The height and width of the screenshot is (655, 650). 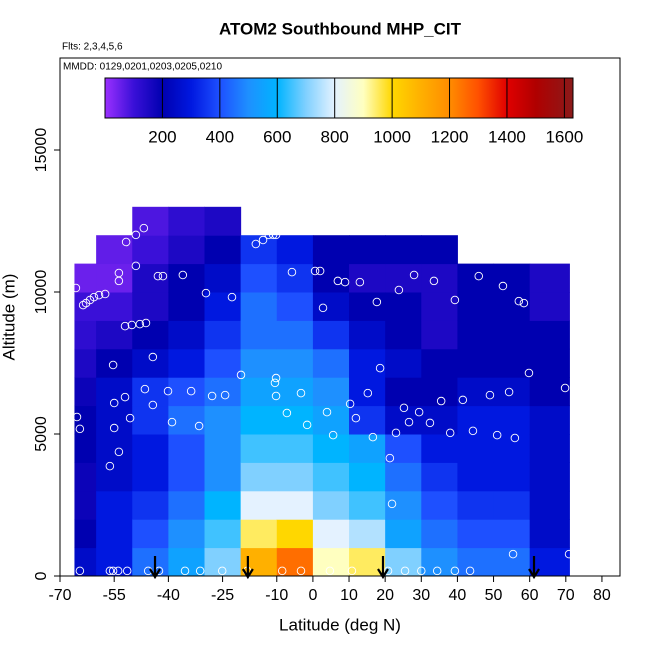 I want to click on y-tick-label: 0, so click(x=41, y=575).